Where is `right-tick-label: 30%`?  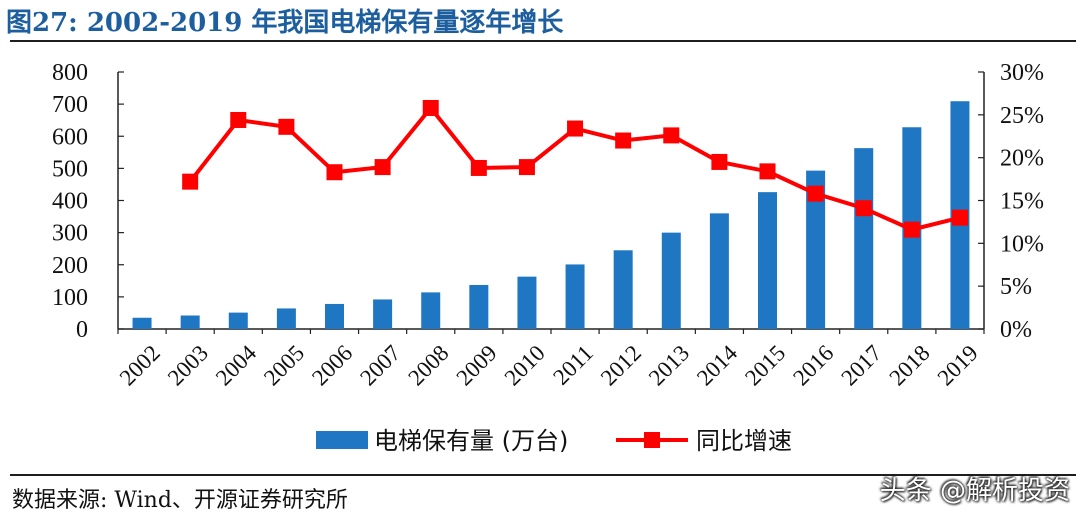
right-tick-label: 30% is located at coordinates (1022, 73).